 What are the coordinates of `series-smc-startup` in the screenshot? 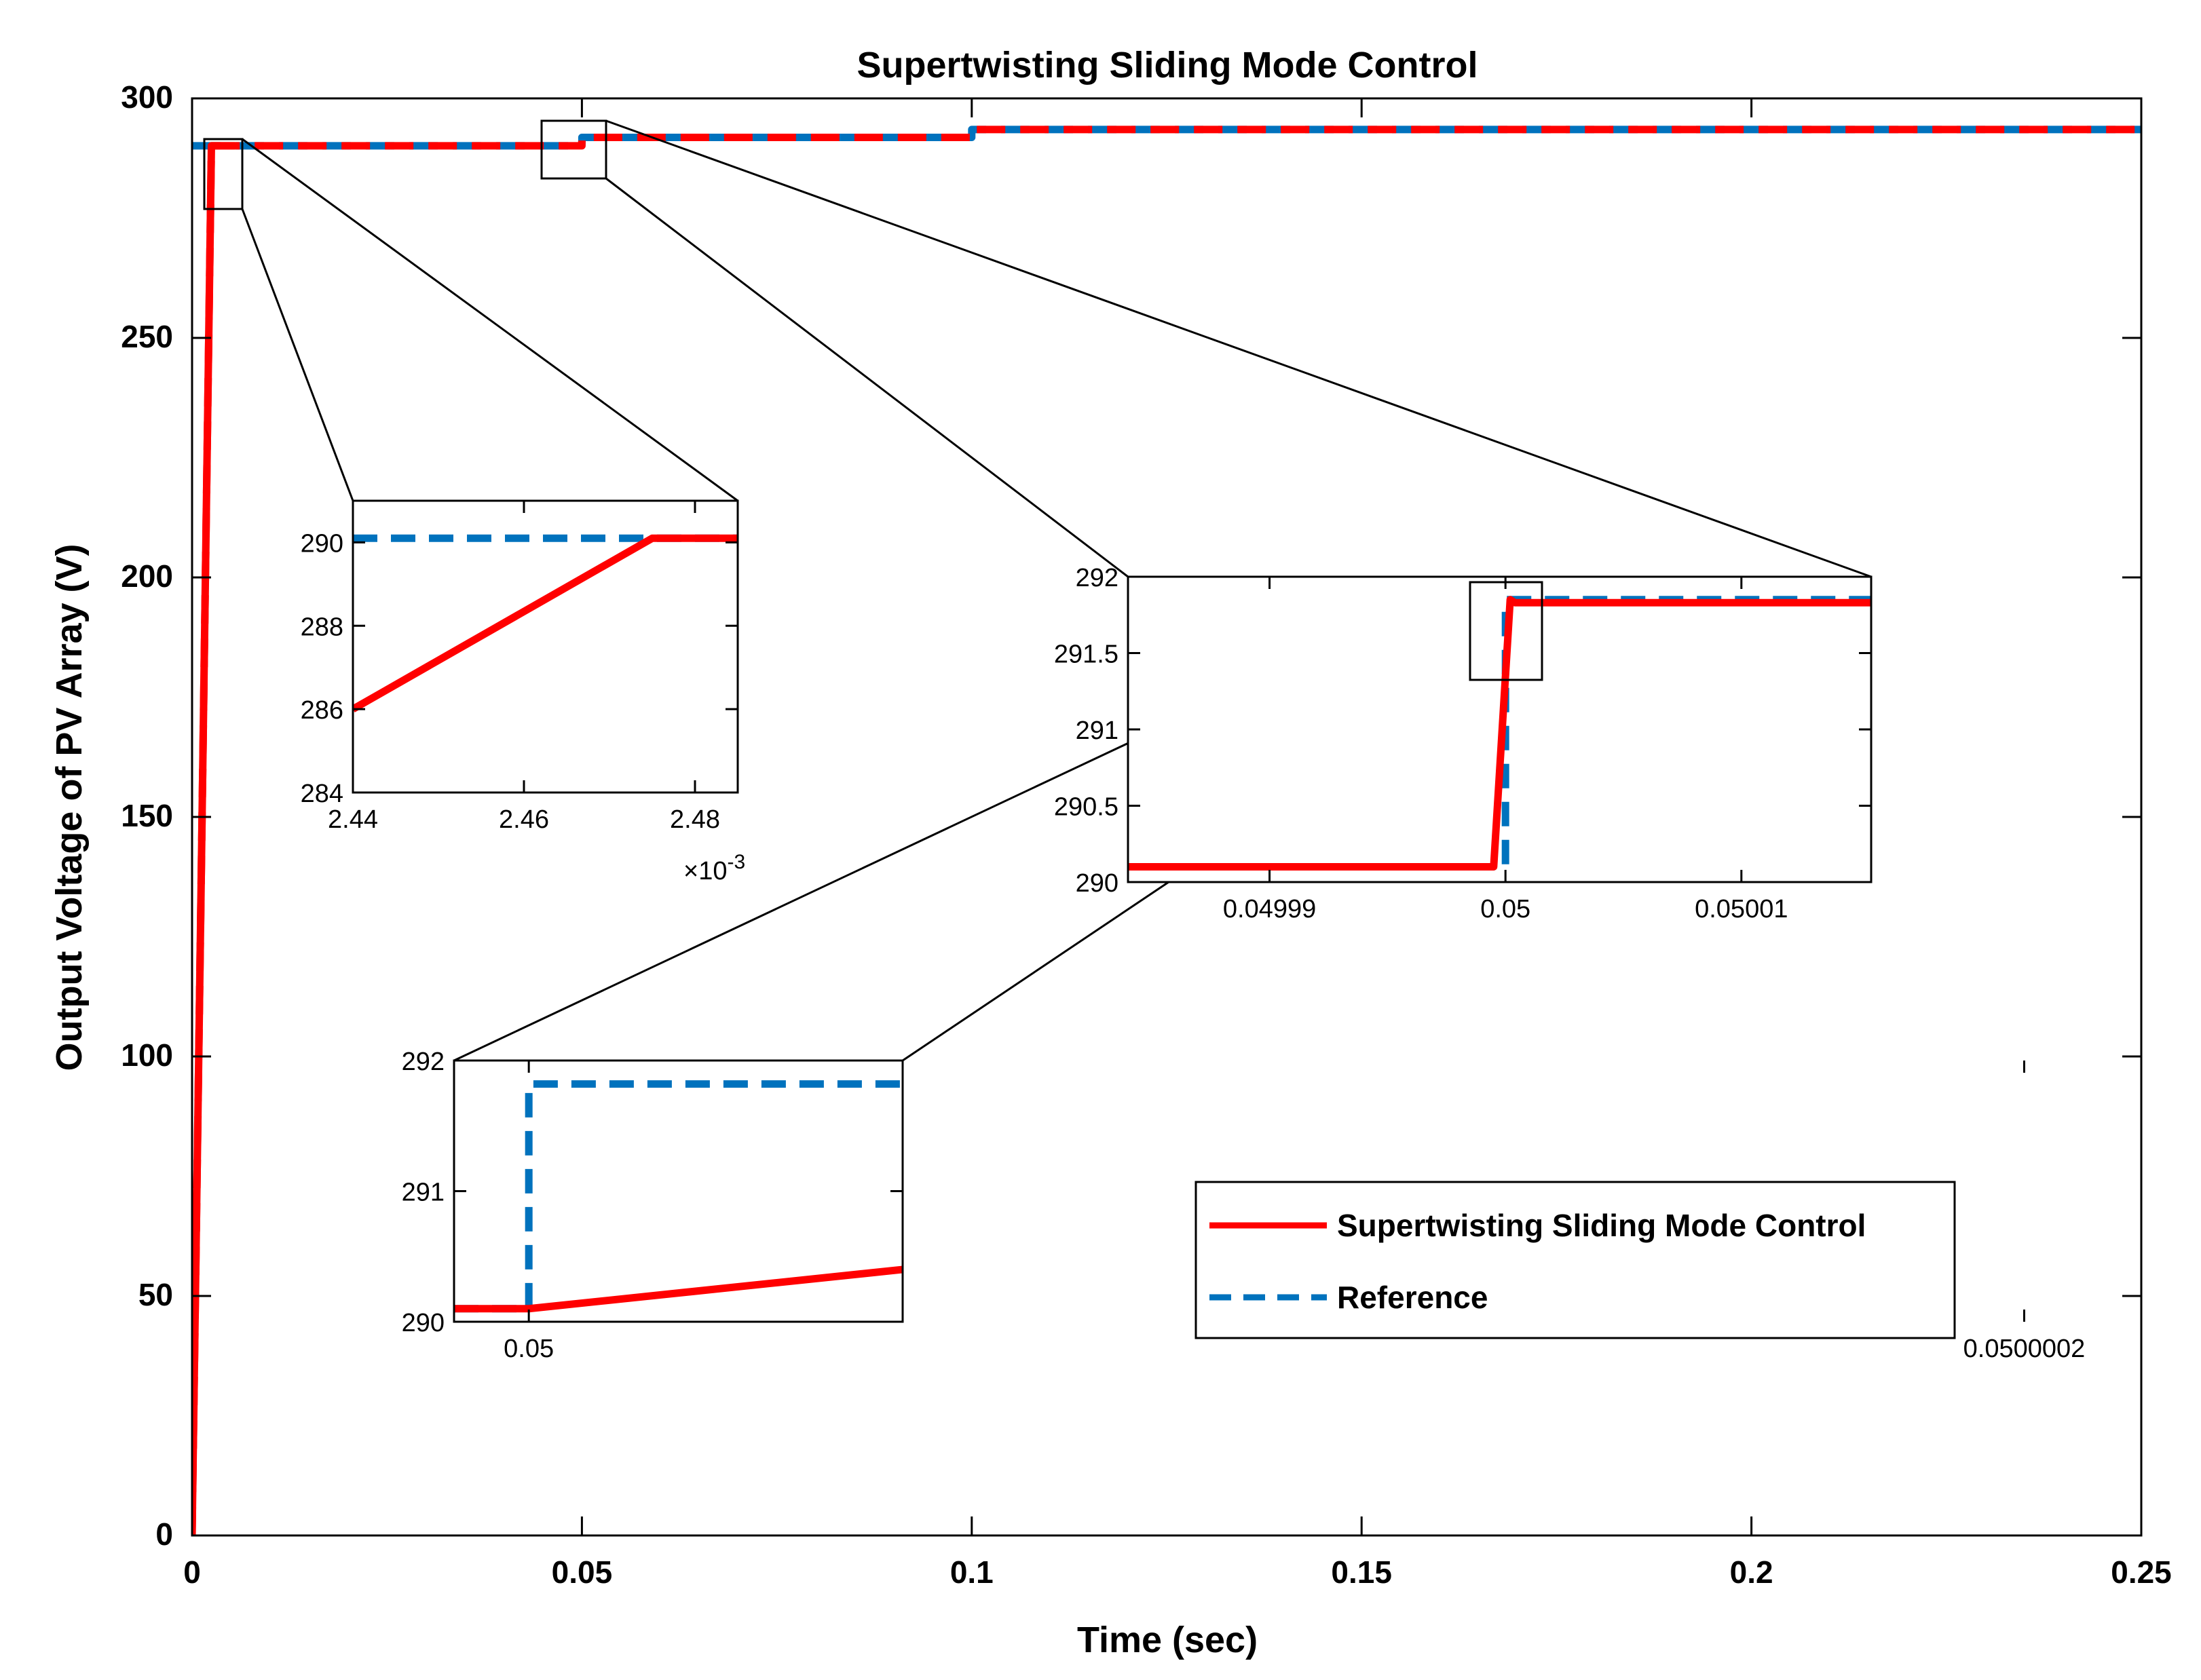 It's located at (214, 838).